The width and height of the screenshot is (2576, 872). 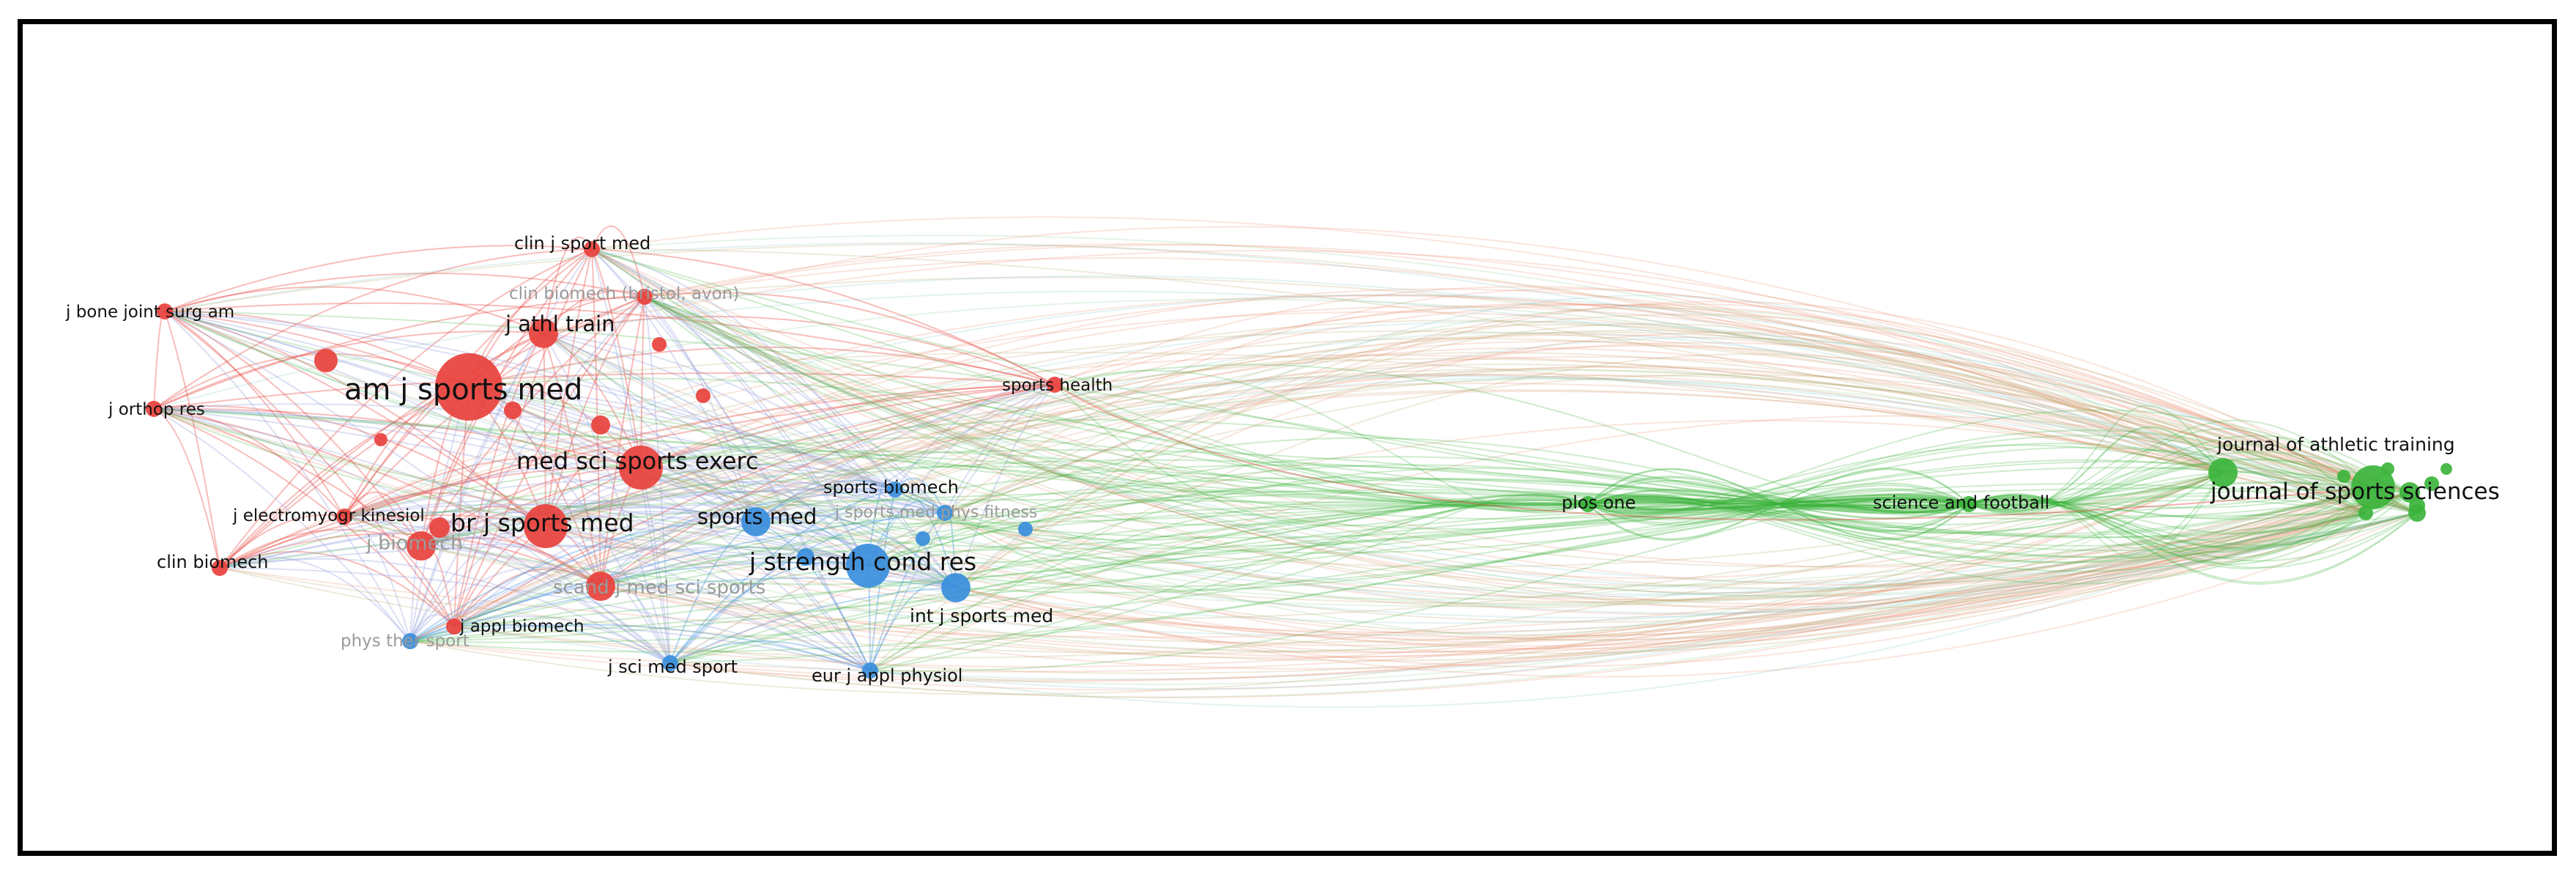 What do you see at coordinates (592, 249) in the screenshot?
I see `network-node-clin-j-sport-med` at bounding box center [592, 249].